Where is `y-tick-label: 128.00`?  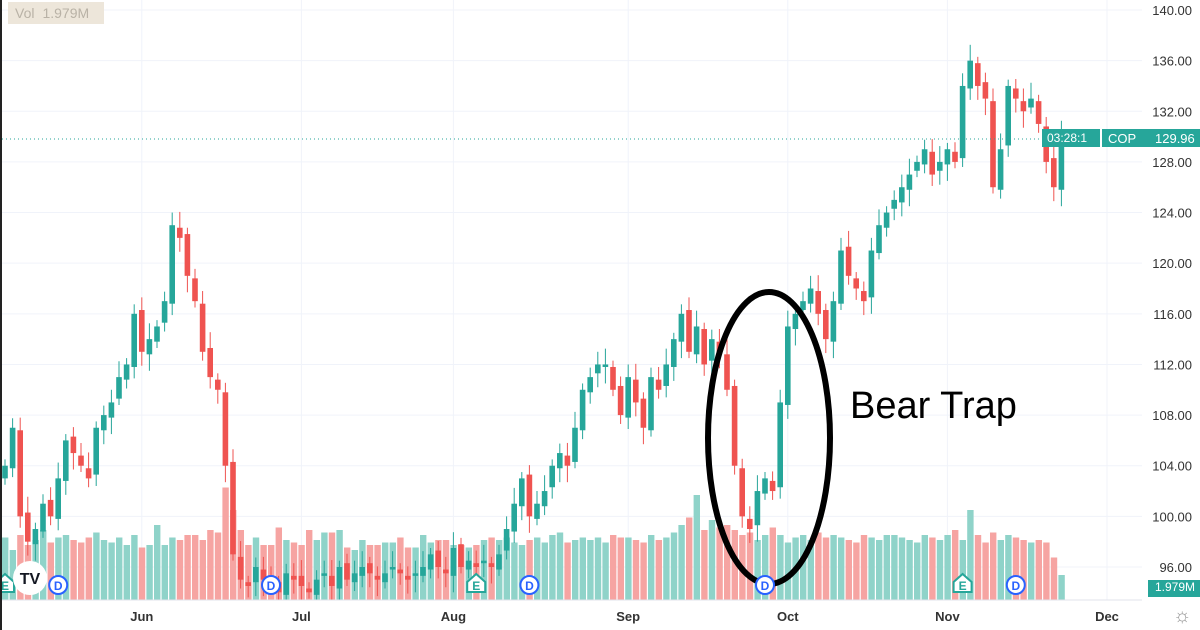 y-tick-label: 128.00 is located at coordinates (1172, 162).